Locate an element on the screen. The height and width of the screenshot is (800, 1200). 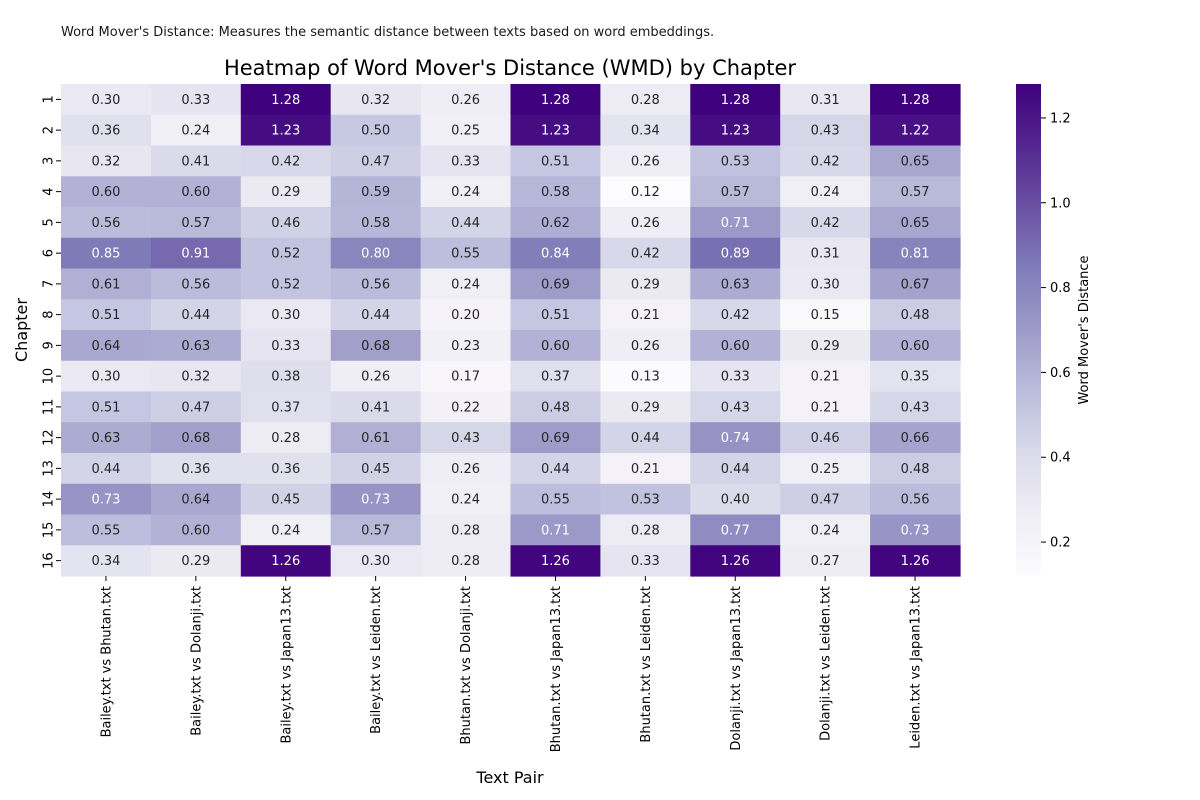
cell-value-label: 0.67 is located at coordinates (915, 284).